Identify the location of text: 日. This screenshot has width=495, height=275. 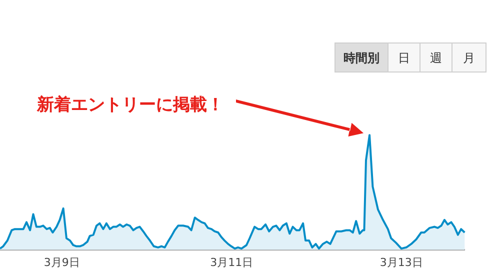
(404, 58).